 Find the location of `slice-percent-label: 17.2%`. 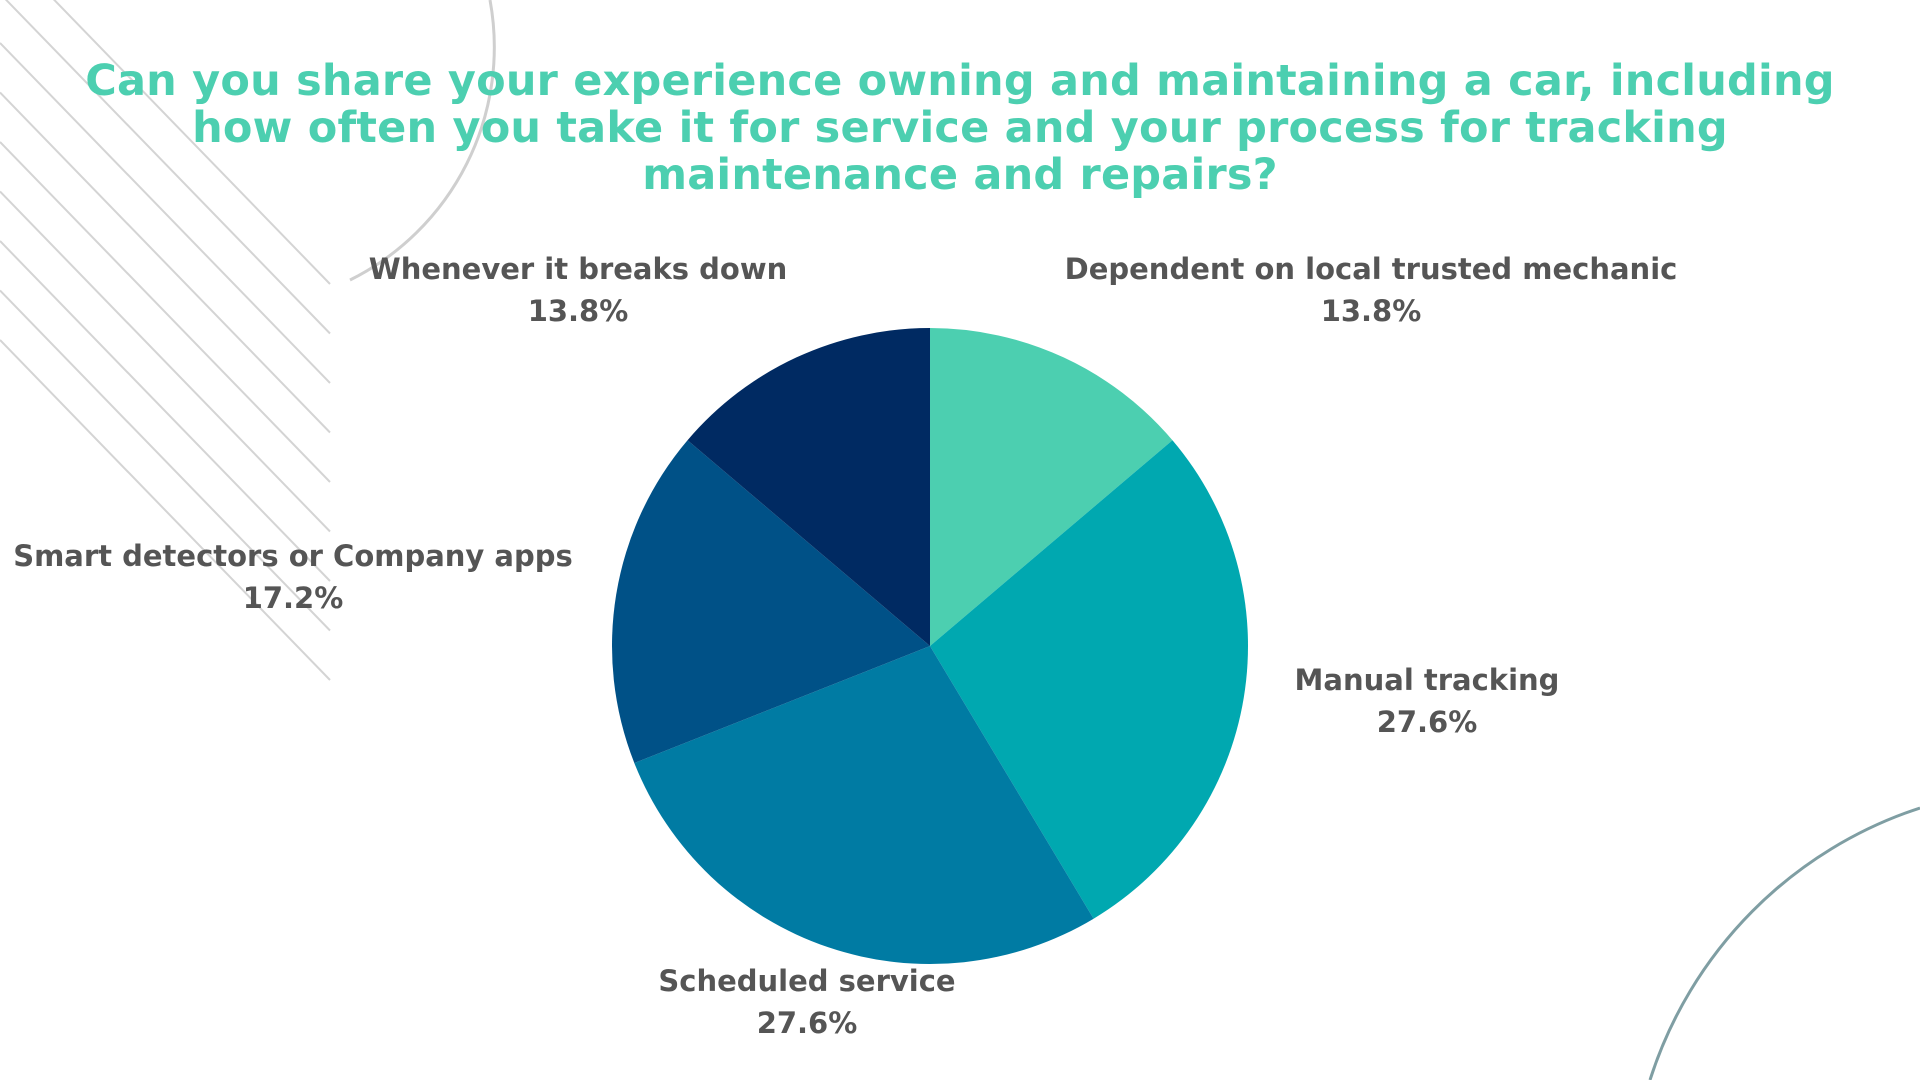

slice-percent-label: 17.2% is located at coordinates (293, 598).